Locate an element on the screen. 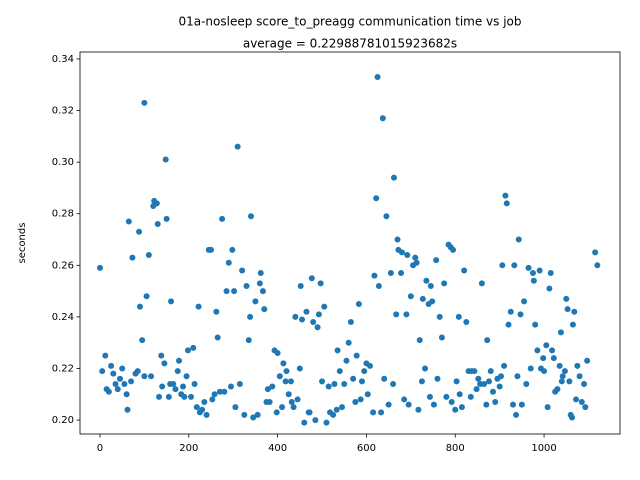 Image resolution: width=640 pixels, height=480 pixels. x-tick-label: 200 is located at coordinates (188, 448).